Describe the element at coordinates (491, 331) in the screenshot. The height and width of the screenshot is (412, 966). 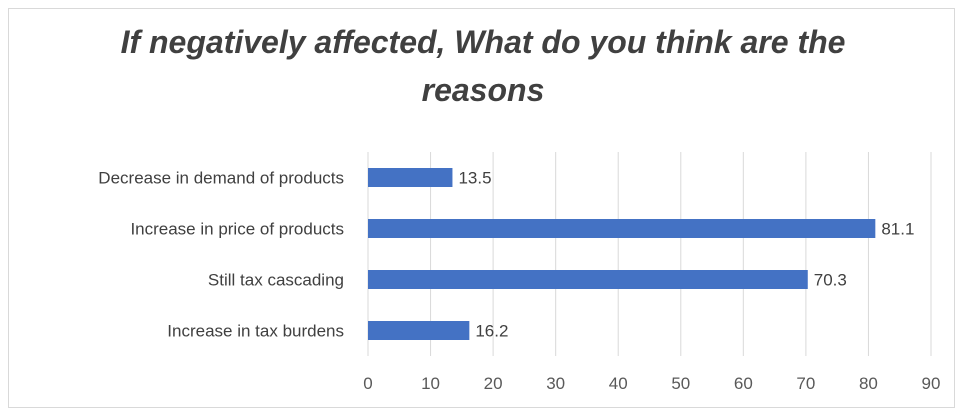
I see `data-label: 16.2` at that location.